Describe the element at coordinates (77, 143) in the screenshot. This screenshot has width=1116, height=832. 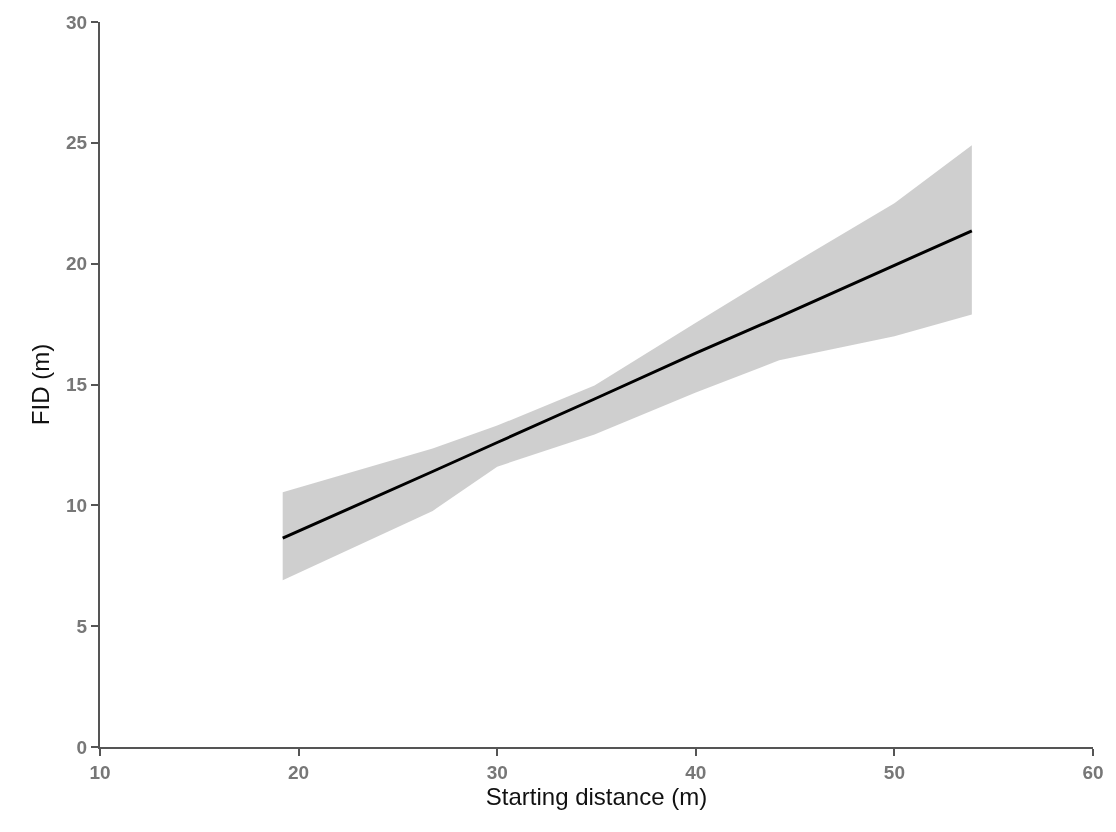
I see `y-tick-label: 25` at that location.